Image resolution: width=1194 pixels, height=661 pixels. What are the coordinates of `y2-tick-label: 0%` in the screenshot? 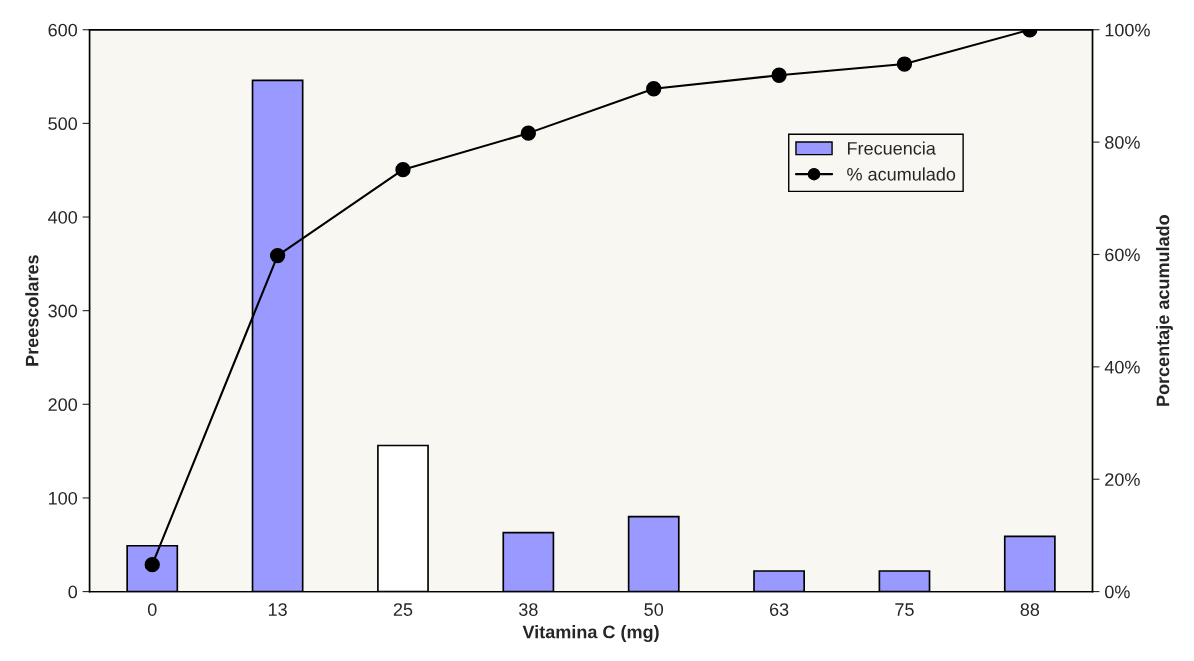 It's located at (1117, 592).